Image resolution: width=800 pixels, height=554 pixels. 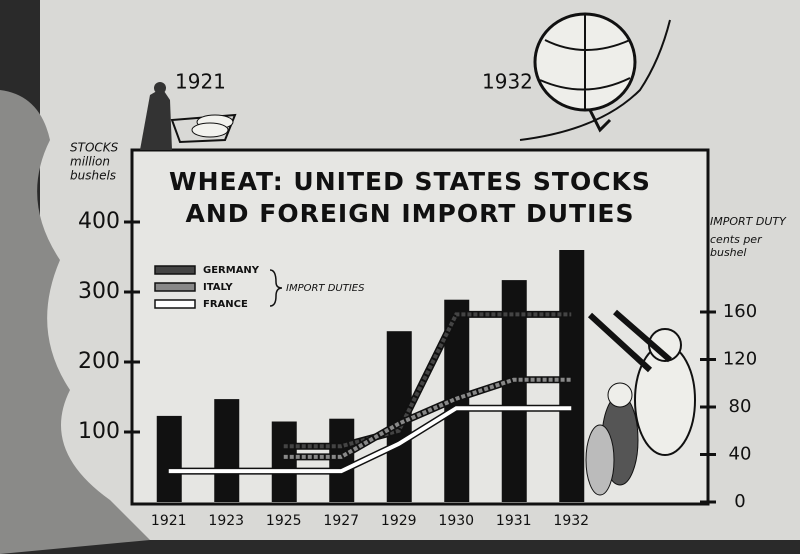 What do you see at coordinates (276, 288) in the screenshot?
I see `legend-brace` at bounding box center [276, 288].